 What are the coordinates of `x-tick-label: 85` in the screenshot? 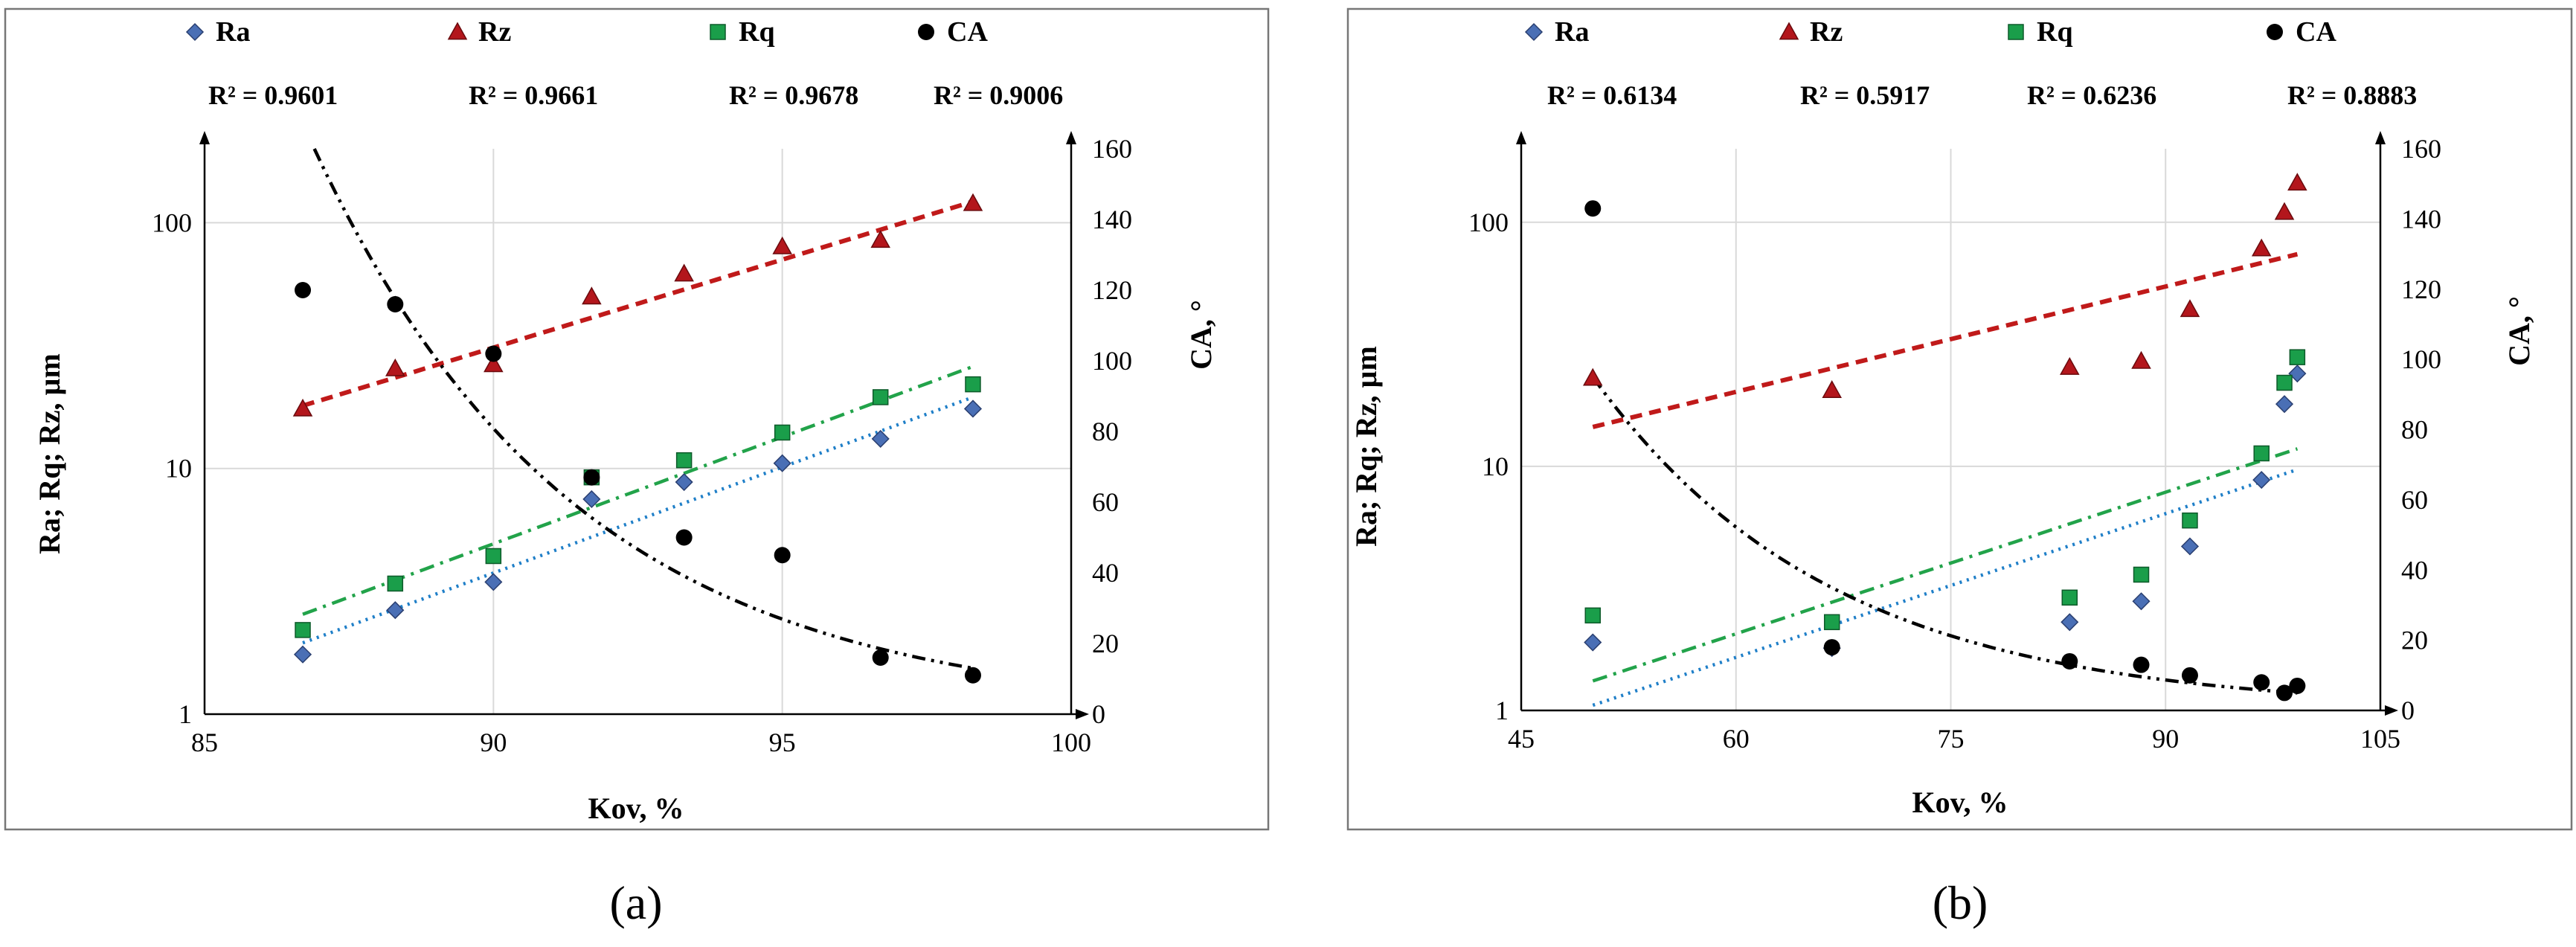 It's located at (204, 742).